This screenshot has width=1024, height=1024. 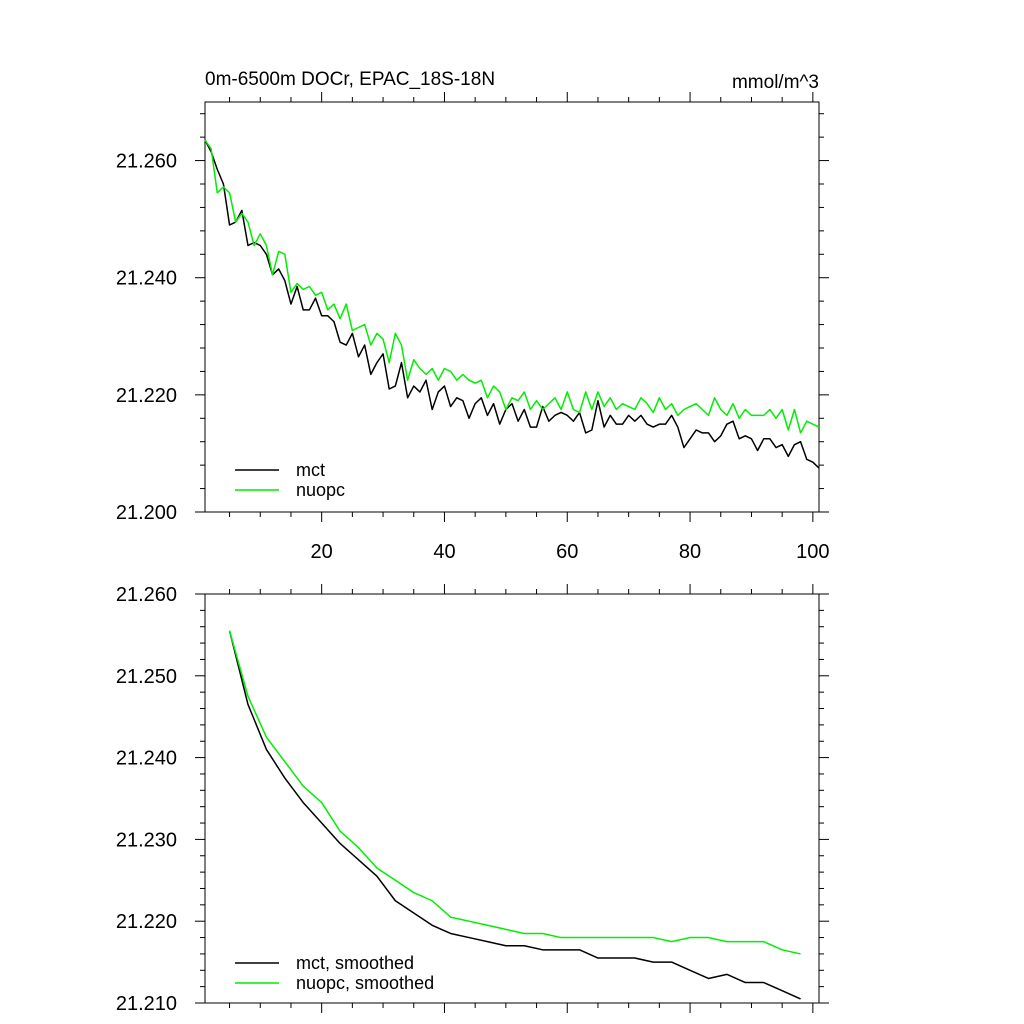 I want to click on y-tick-label: 21.230, so click(x=146, y=840).